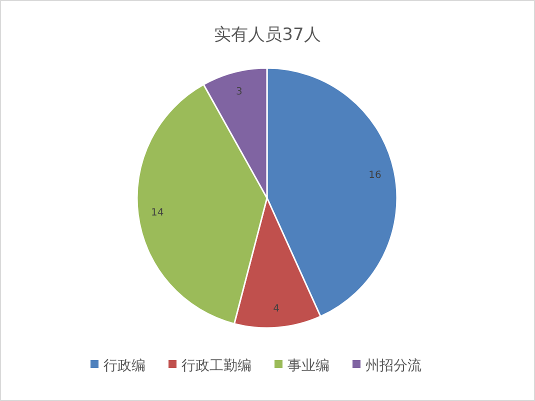  Describe the element at coordinates (239, 92) in the screenshot. I see `data-label: 3` at that location.